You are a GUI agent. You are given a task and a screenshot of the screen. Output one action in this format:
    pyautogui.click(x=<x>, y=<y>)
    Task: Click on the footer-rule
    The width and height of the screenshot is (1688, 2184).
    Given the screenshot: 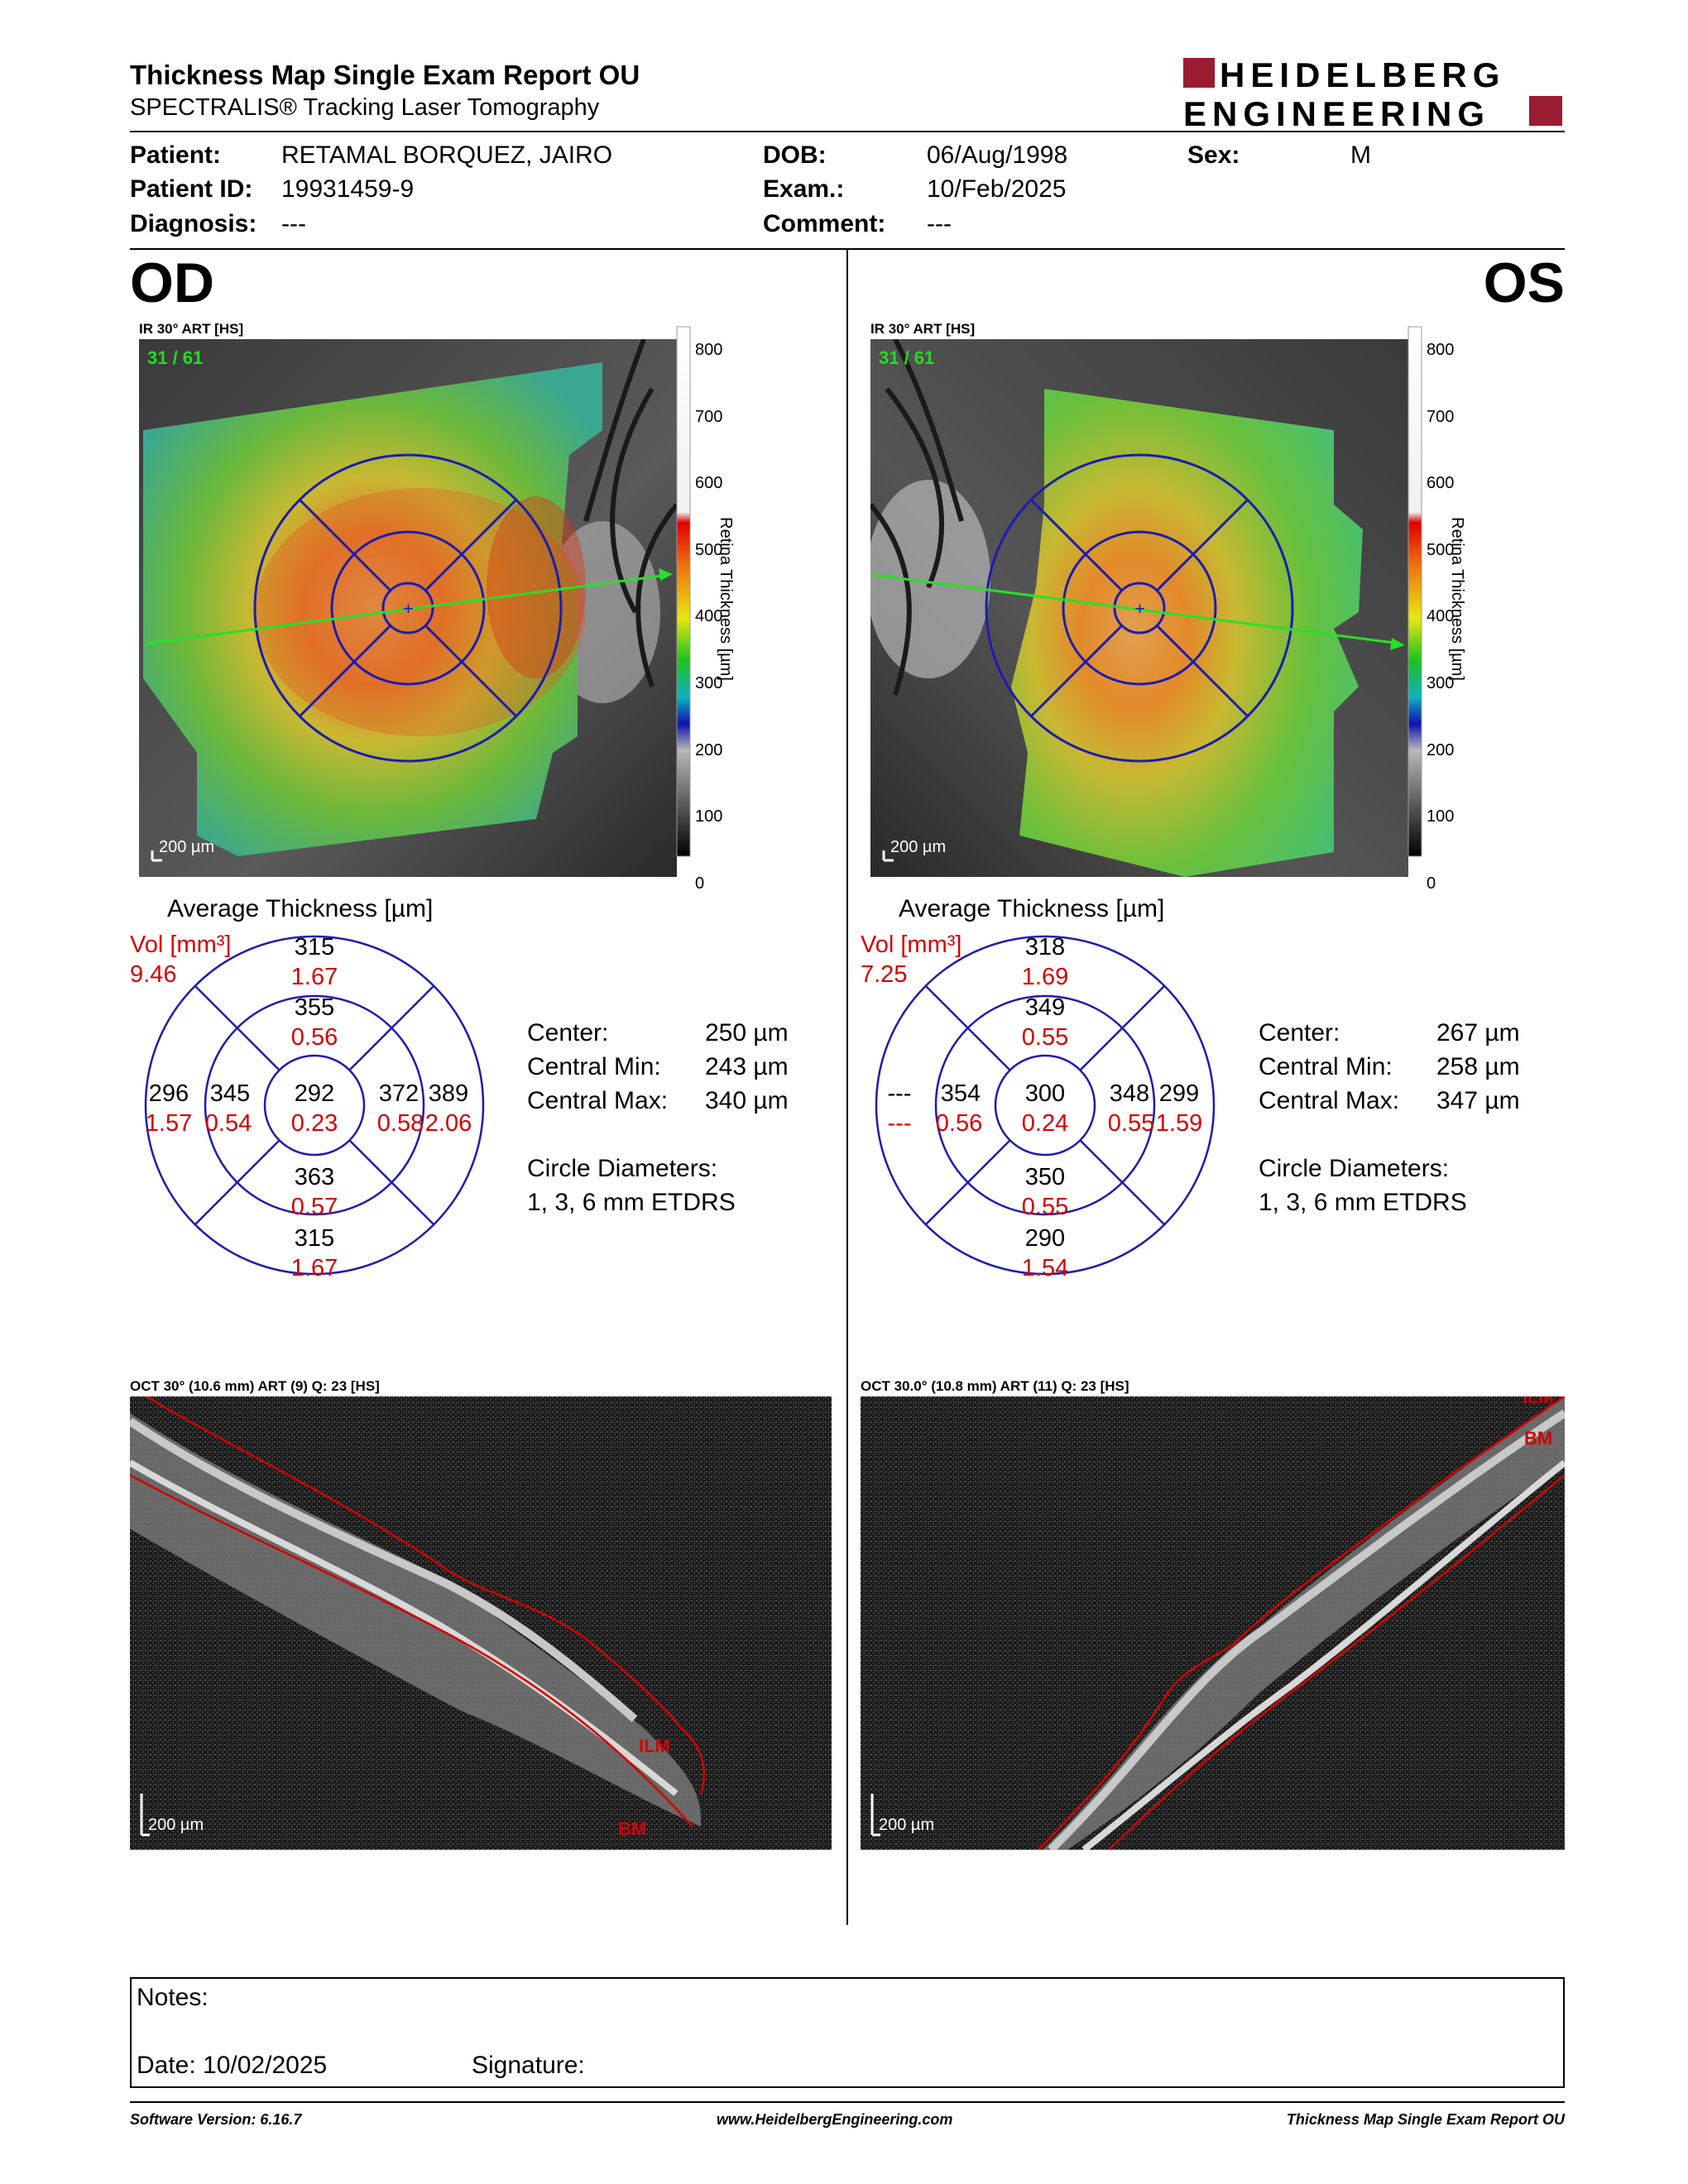 What is the action you would take?
    pyautogui.click(x=847, y=2102)
    